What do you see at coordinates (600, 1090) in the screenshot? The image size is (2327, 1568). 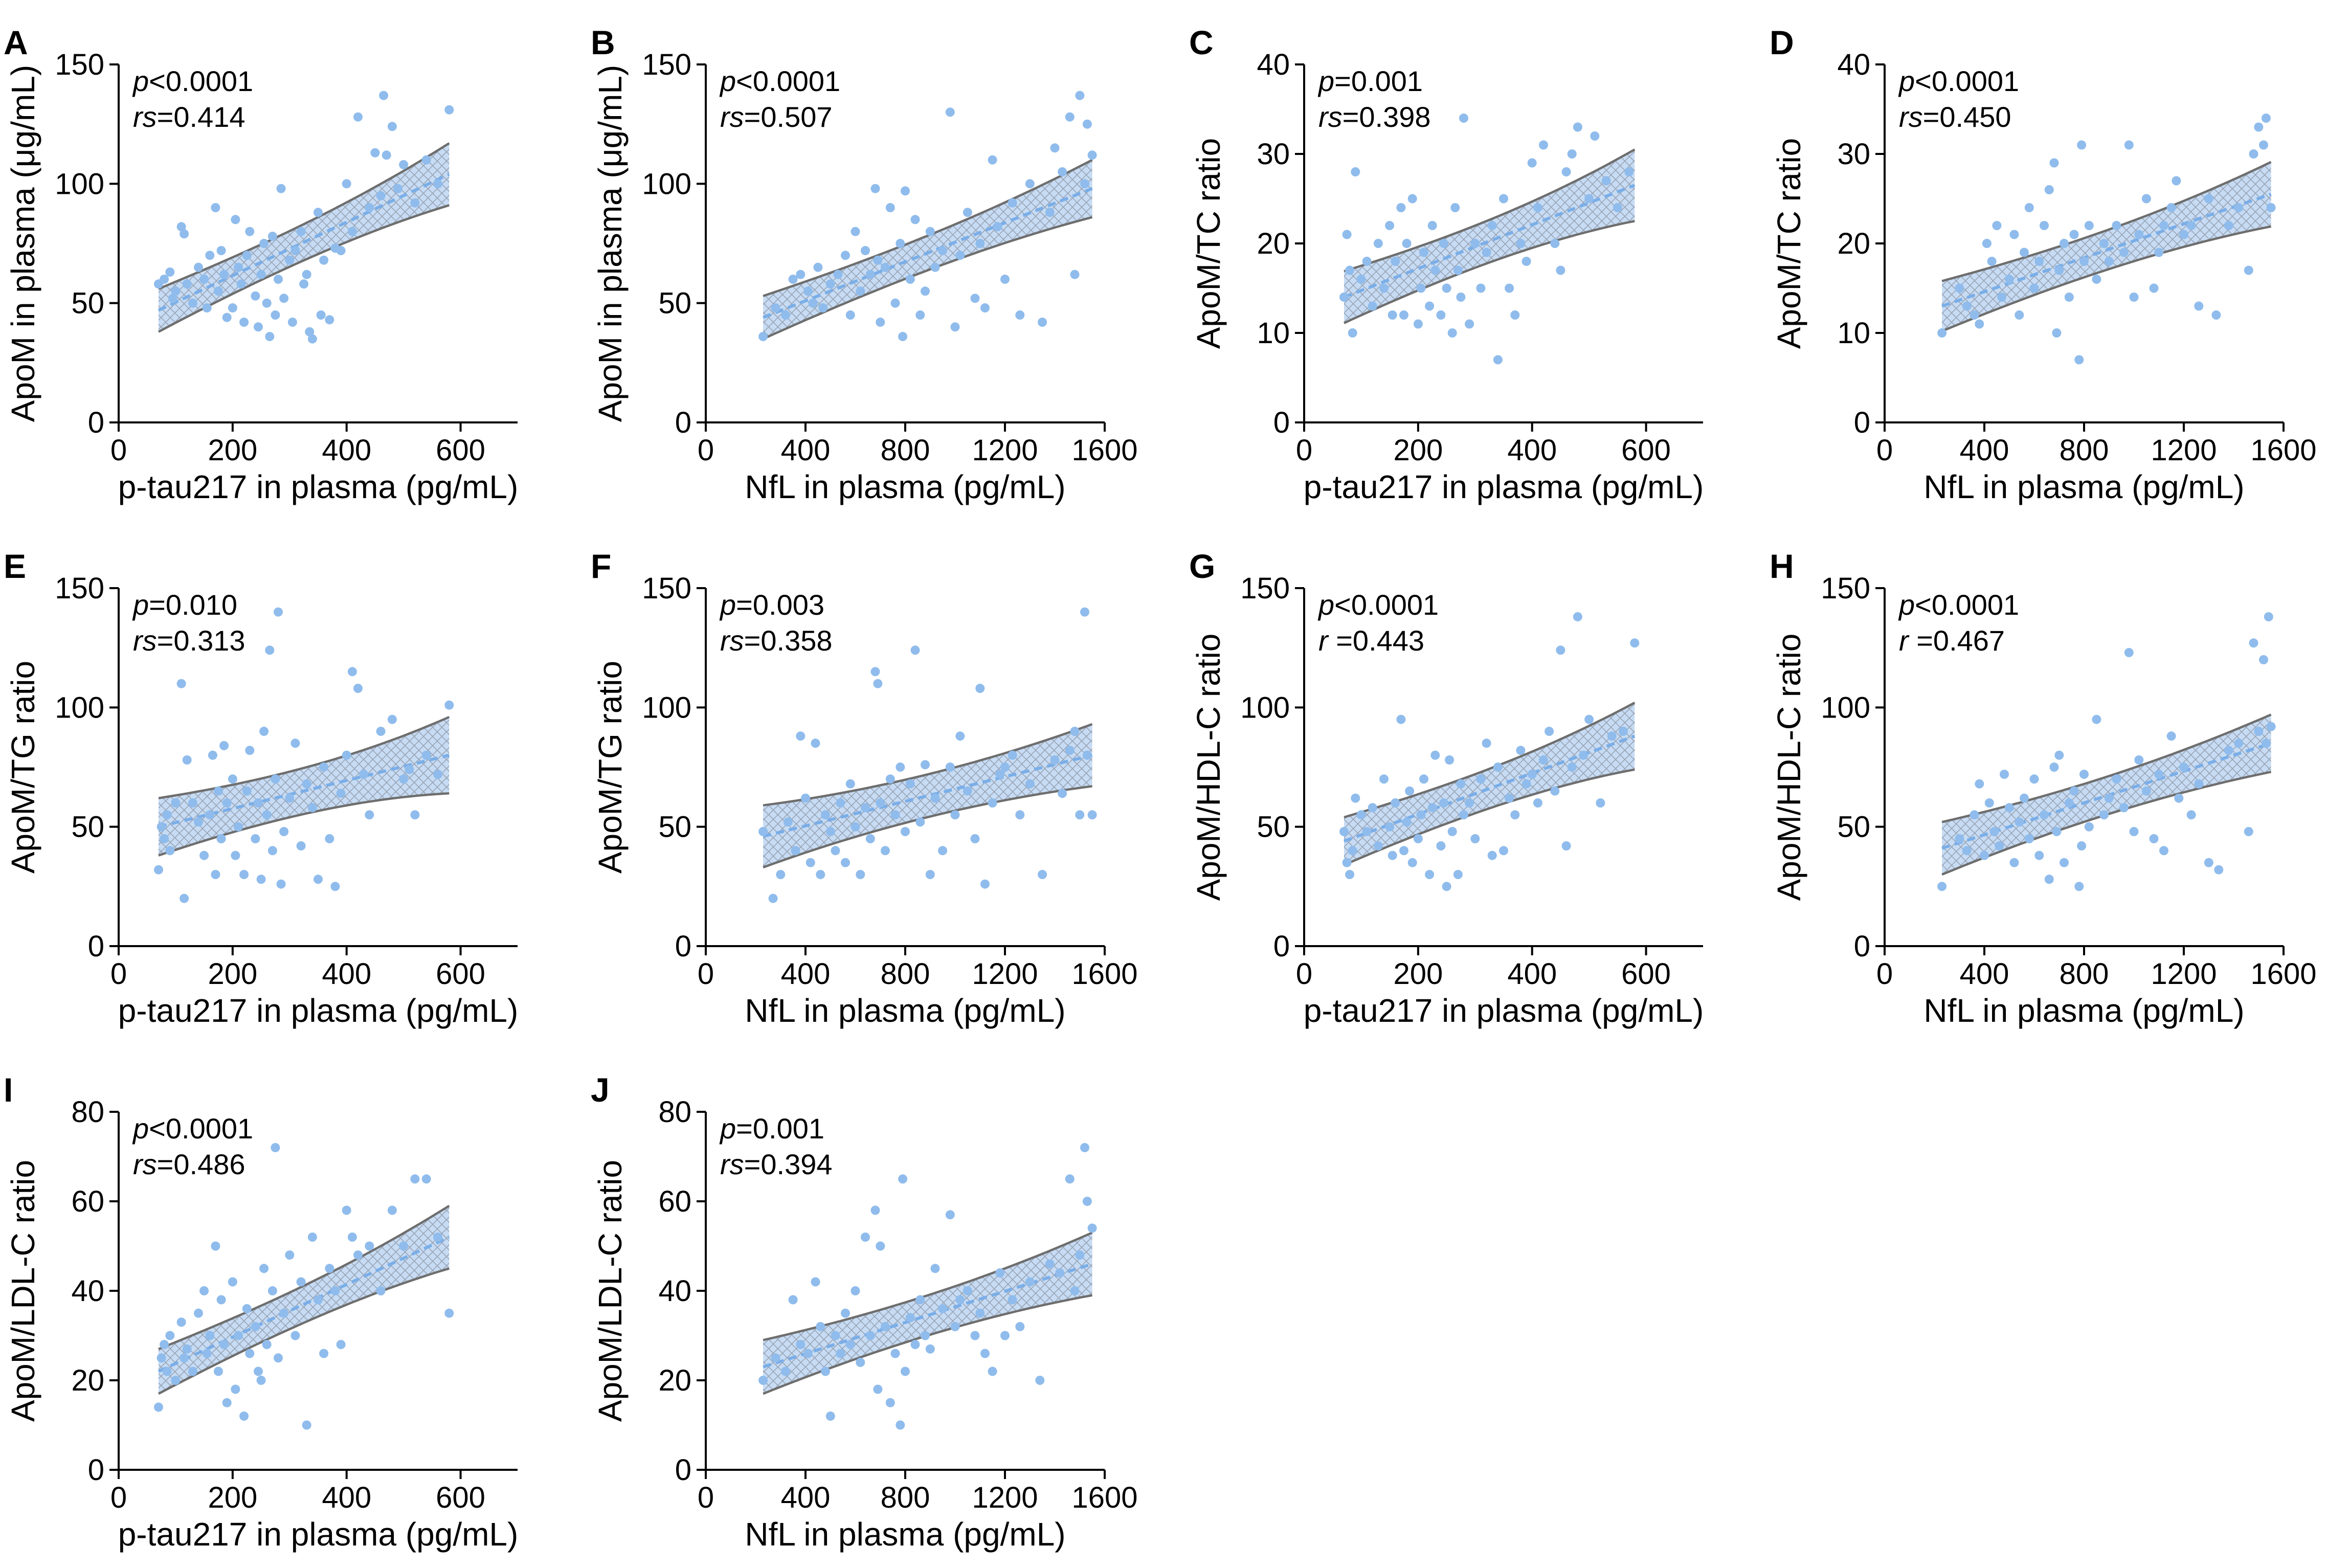 I see `panel-label: J` at bounding box center [600, 1090].